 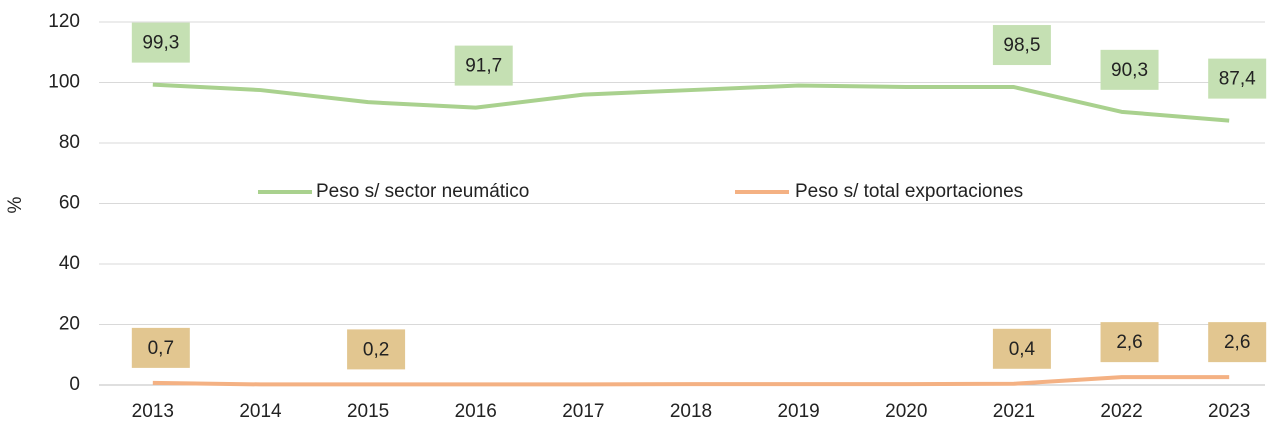 I want to click on x-tick-label: 2015, so click(x=368, y=411).